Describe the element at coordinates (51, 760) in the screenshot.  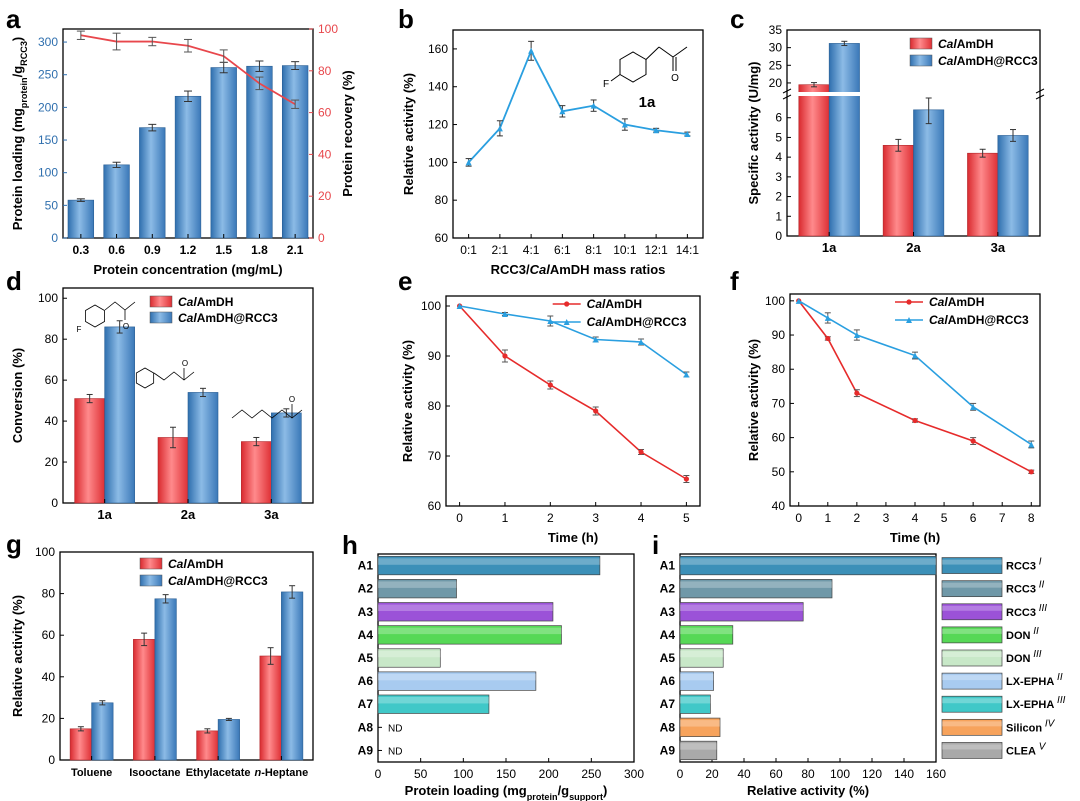
I see `y-tick-label: 0` at that location.